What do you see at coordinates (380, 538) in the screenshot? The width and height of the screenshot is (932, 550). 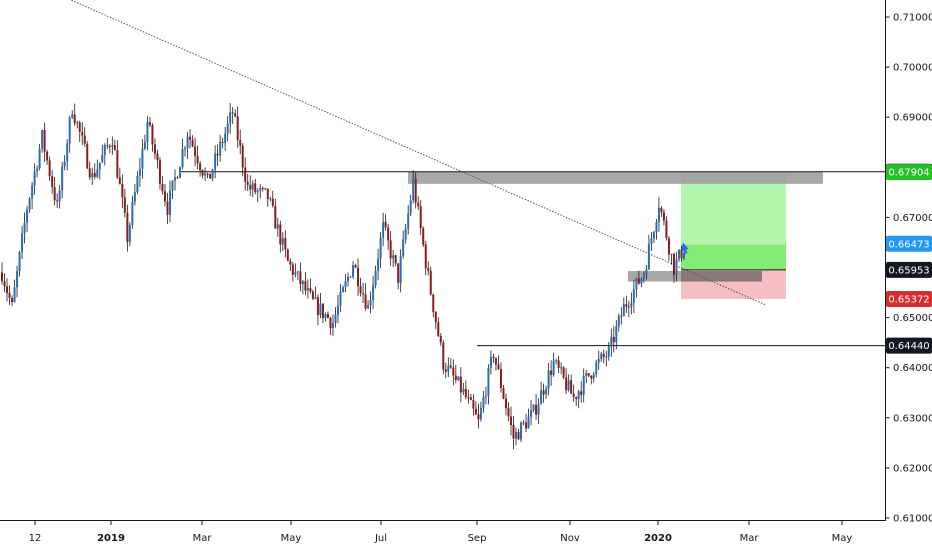 I see `x-tick-label: Jul` at bounding box center [380, 538].